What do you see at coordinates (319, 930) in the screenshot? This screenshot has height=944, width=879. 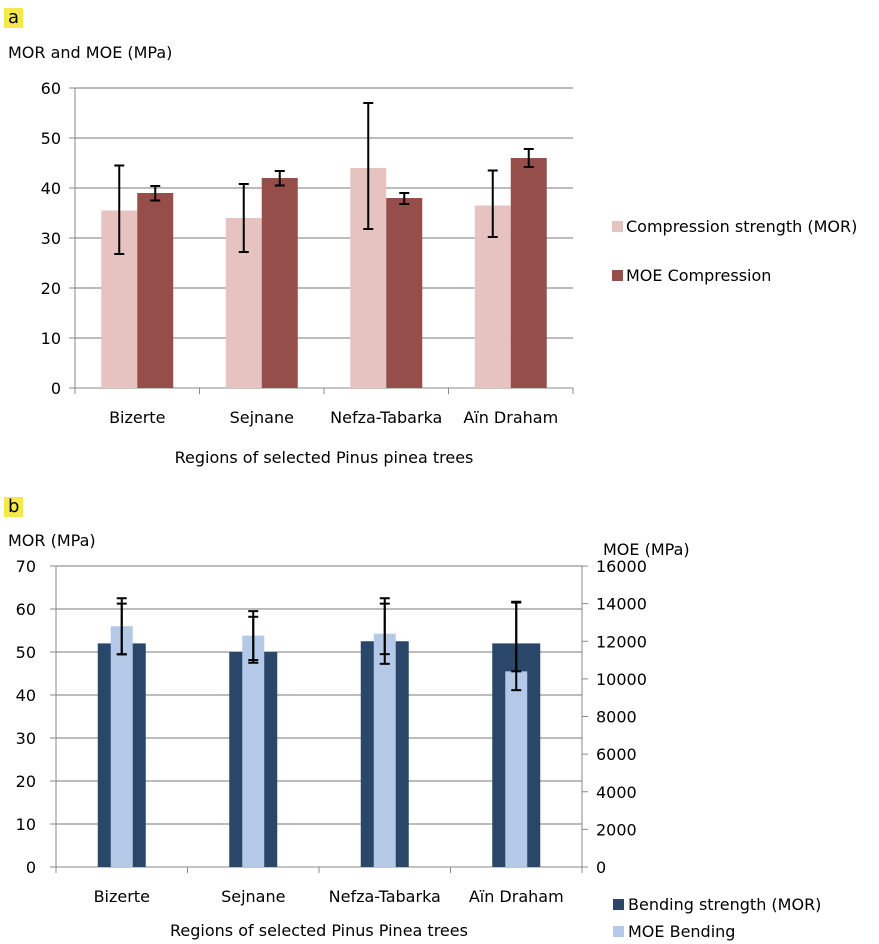 I see `x-axis-label: Regions of selected Pinus Pinea trees` at bounding box center [319, 930].